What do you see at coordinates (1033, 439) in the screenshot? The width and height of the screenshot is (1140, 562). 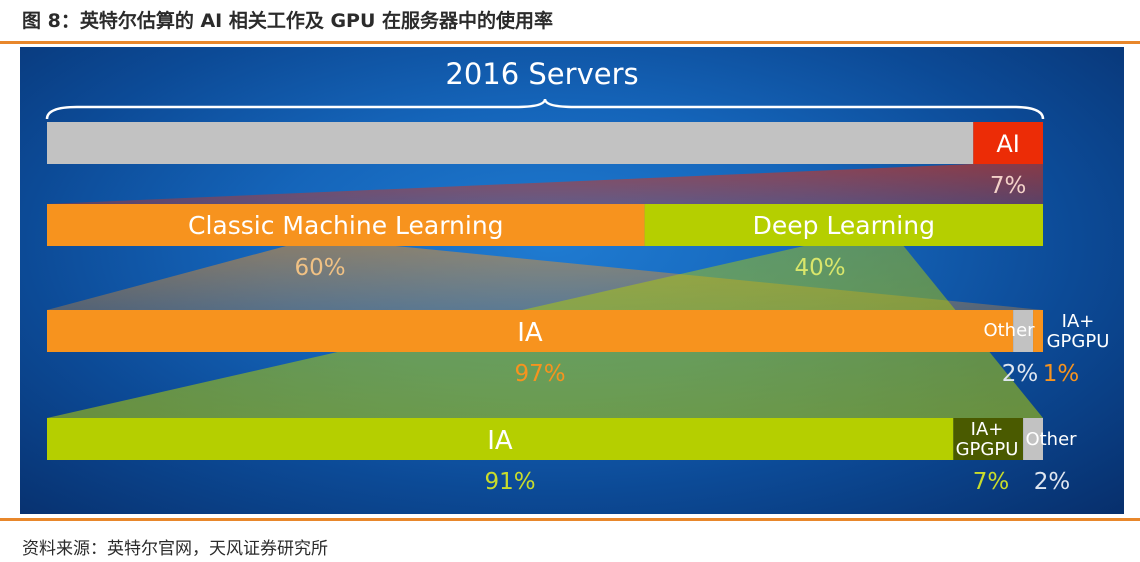 I see `bar-row4-segment3` at bounding box center [1033, 439].